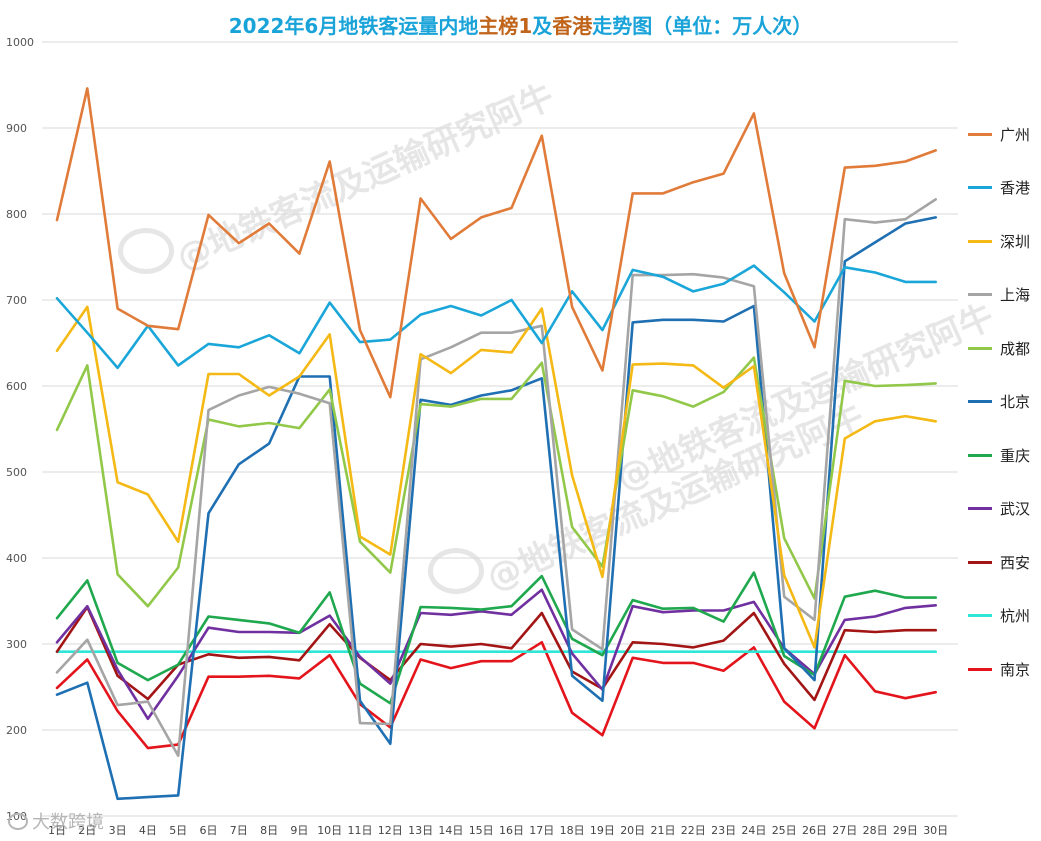  What do you see at coordinates (1015, 562) in the screenshot?
I see `legend-label: 西安` at bounding box center [1015, 562].